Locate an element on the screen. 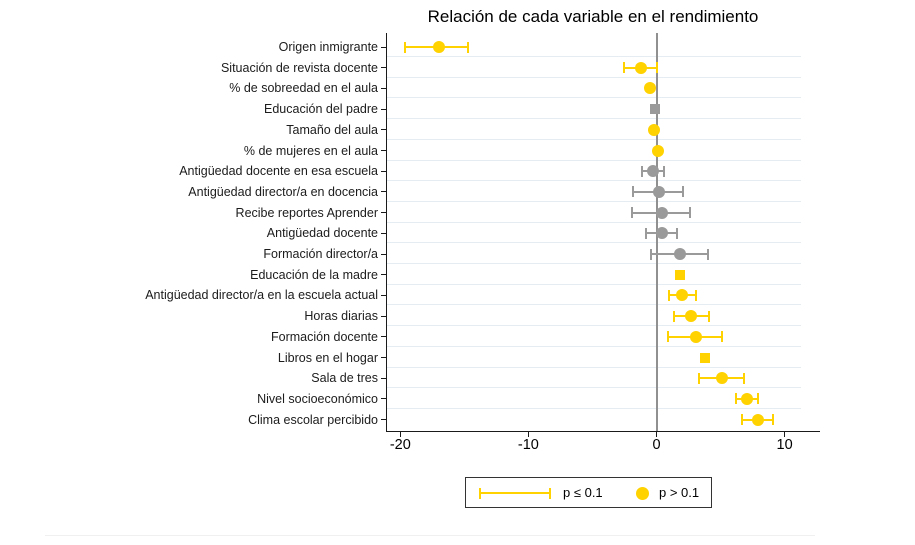 The height and width of the screenshot is (545, 915). y-axis-label: Libros en el hogar is located at coordinates (327, 357).